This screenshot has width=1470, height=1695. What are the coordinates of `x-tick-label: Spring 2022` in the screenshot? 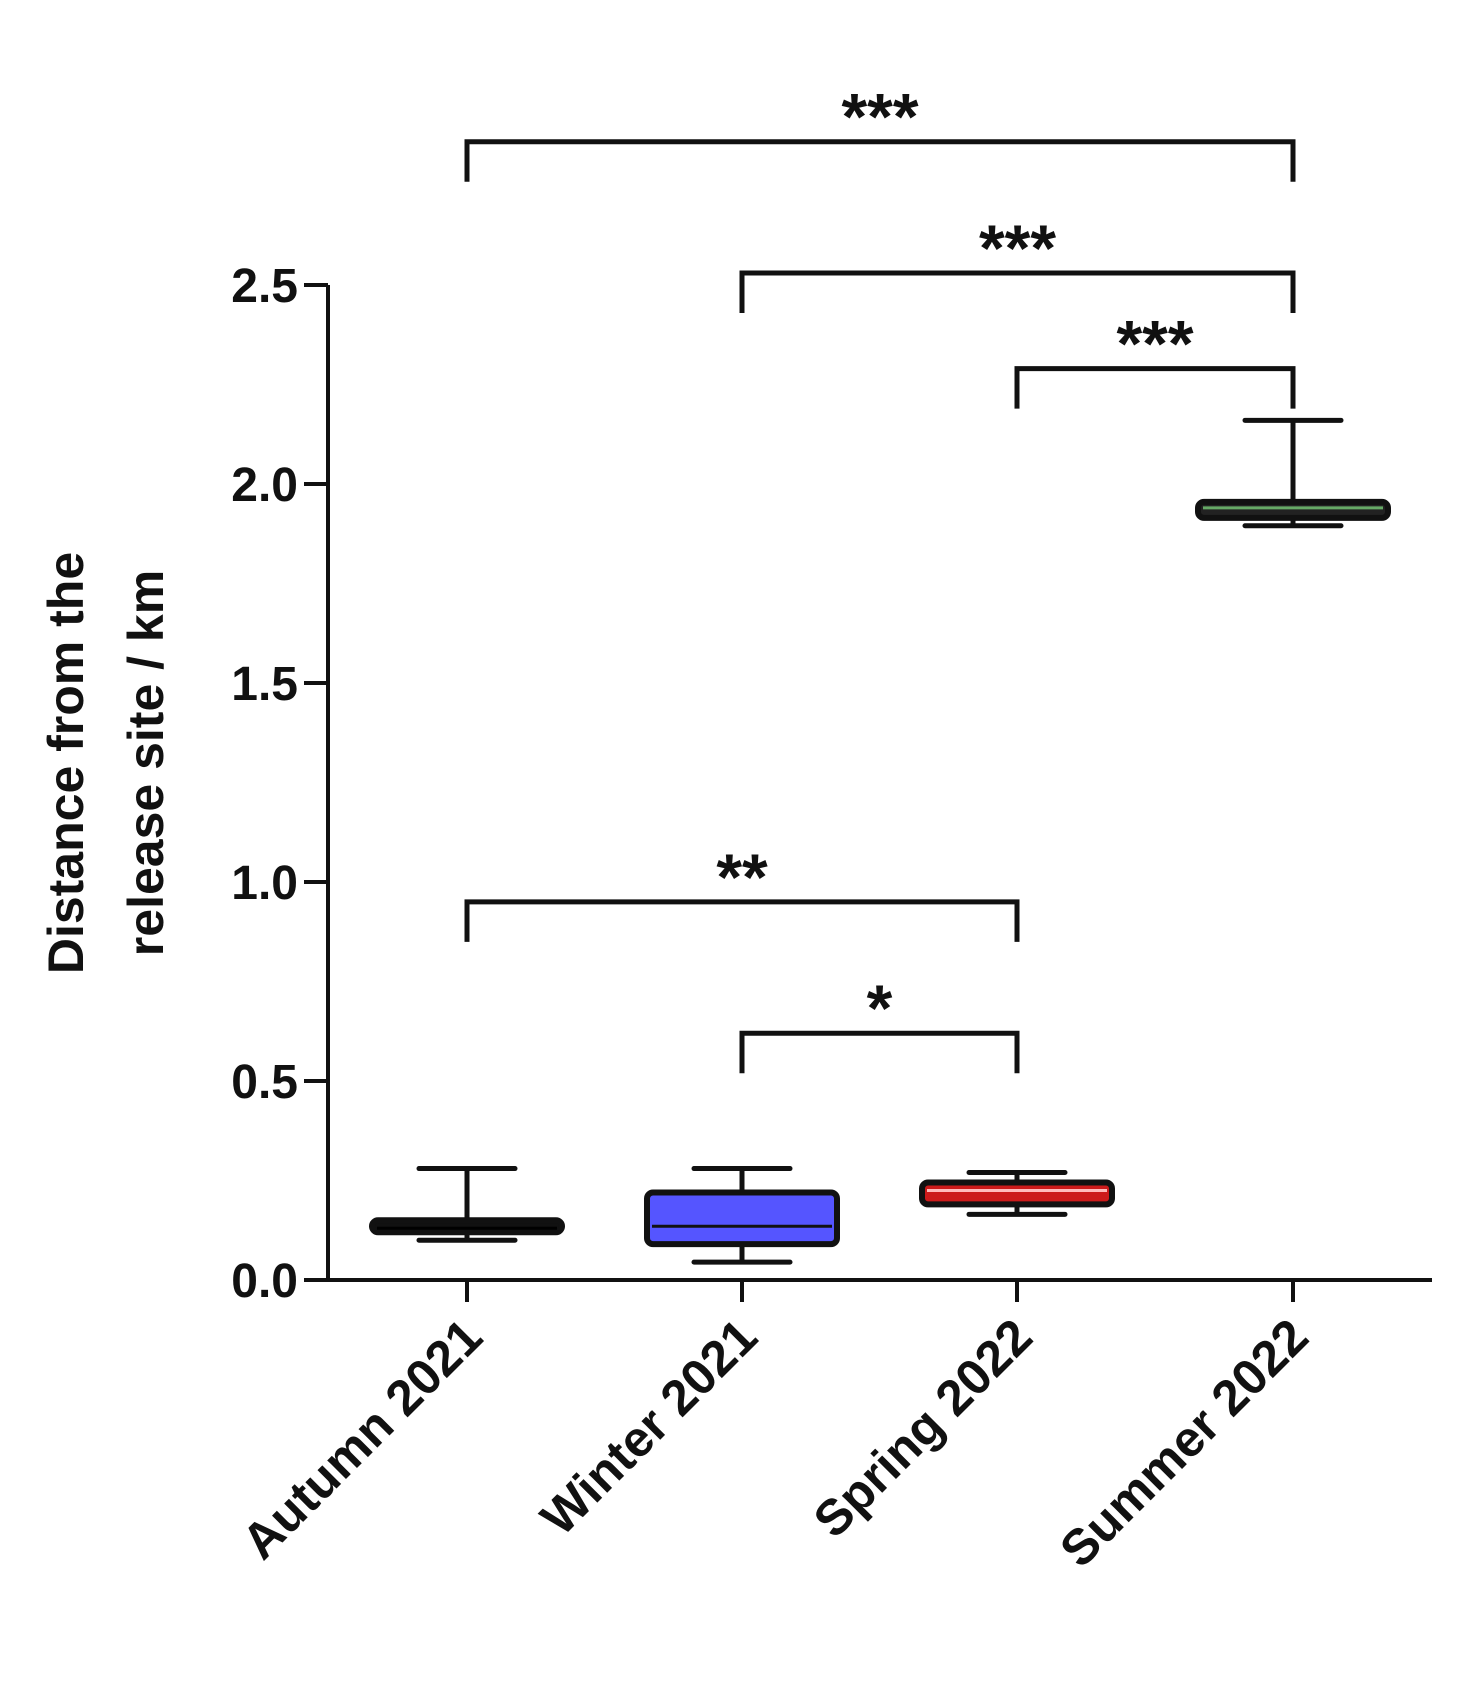 It's located at (923, 1428).